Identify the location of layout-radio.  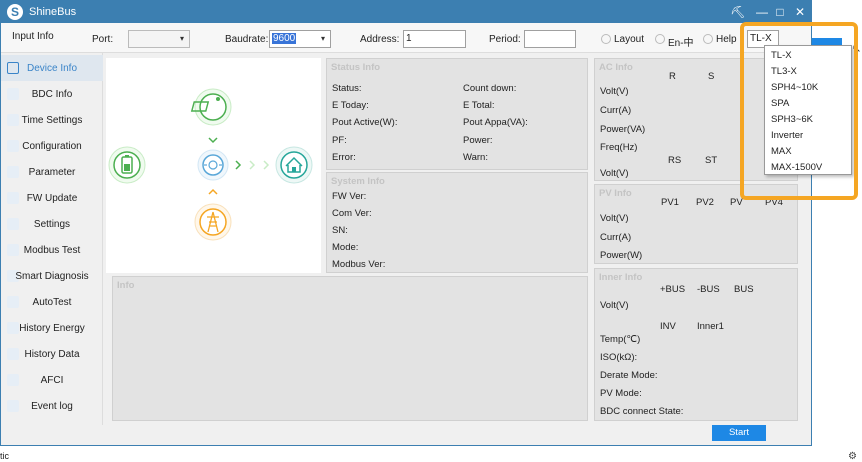
(606, 39).